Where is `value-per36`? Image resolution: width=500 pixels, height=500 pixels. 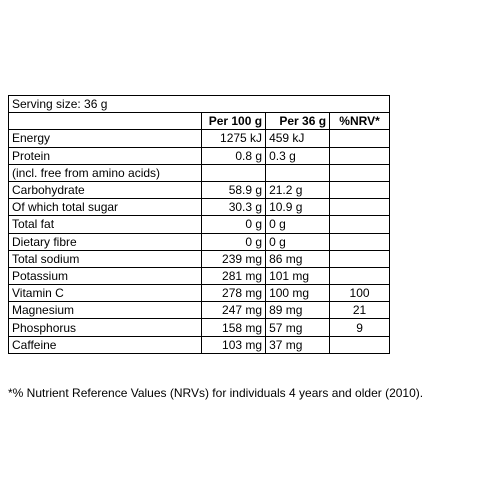 value-per36 is located at coordinates (298, 172).